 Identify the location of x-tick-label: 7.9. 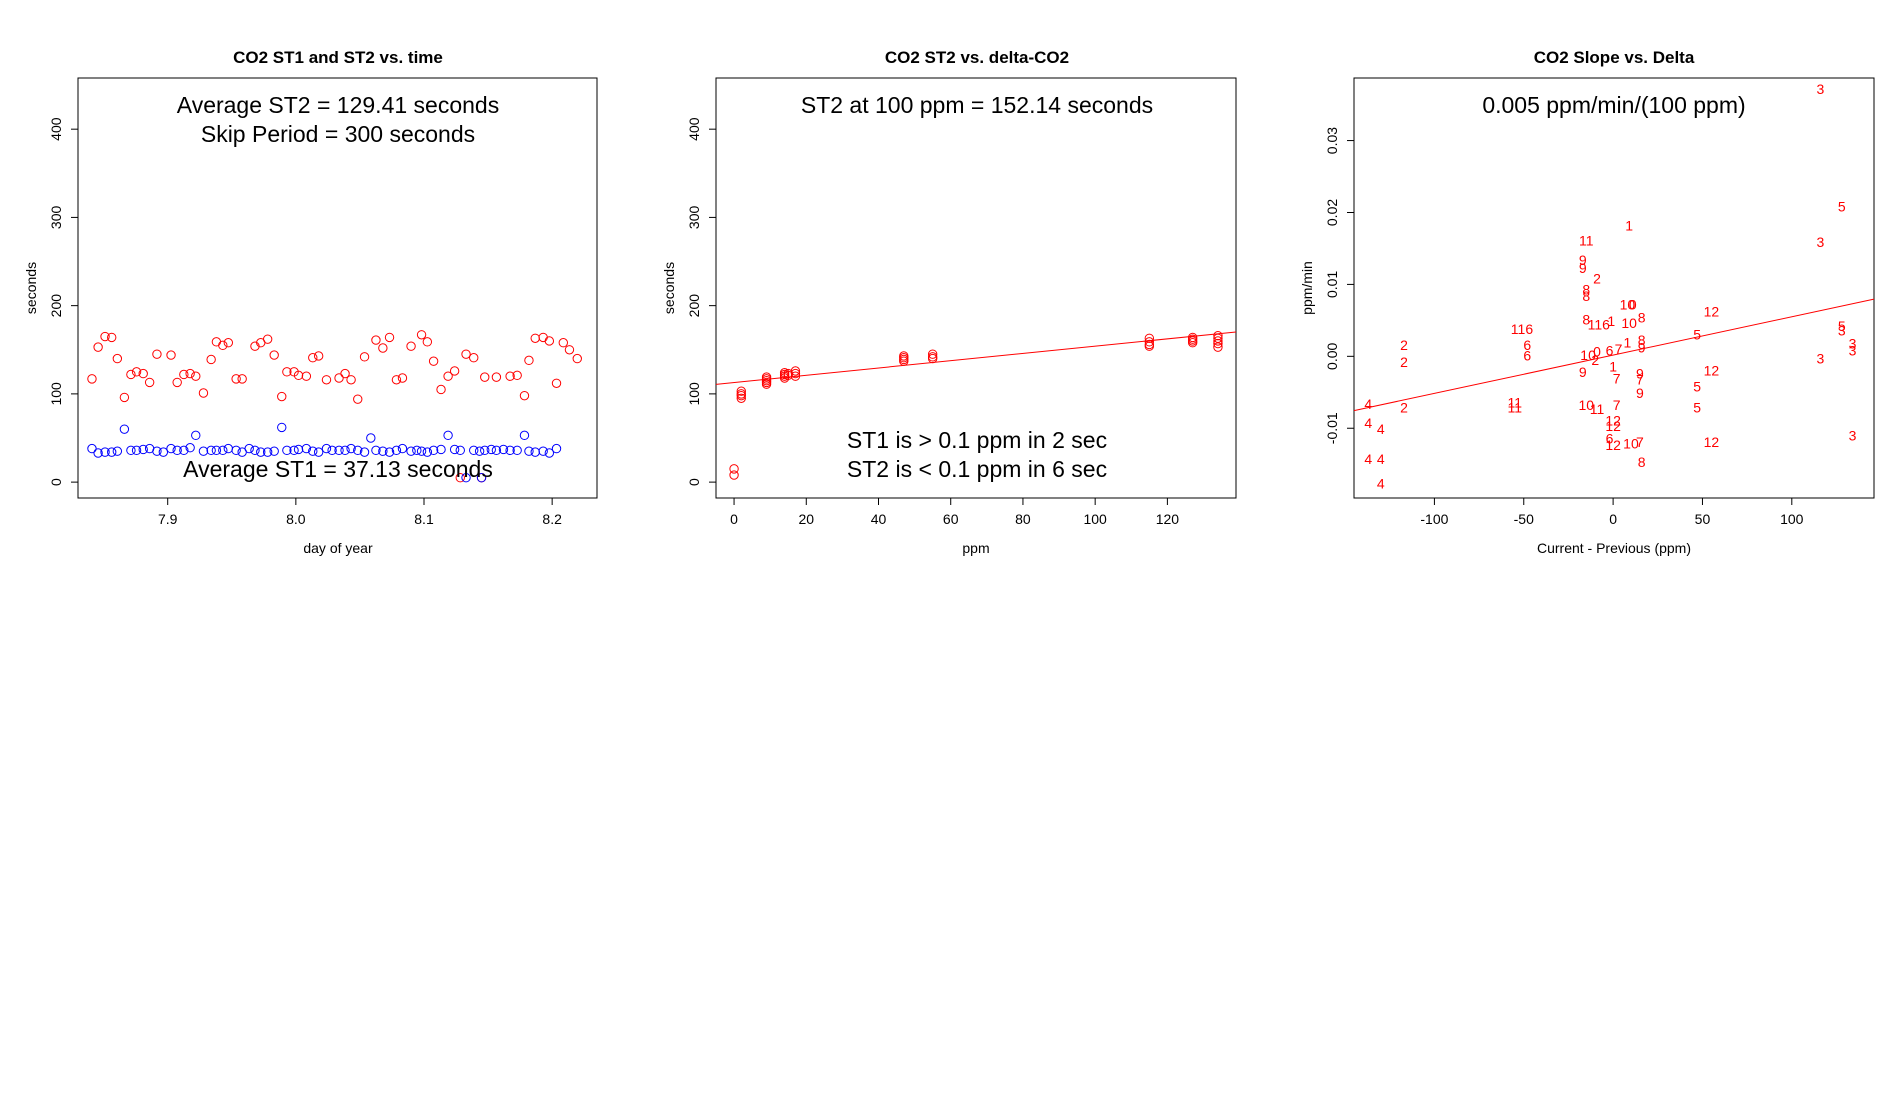
(168, 519).